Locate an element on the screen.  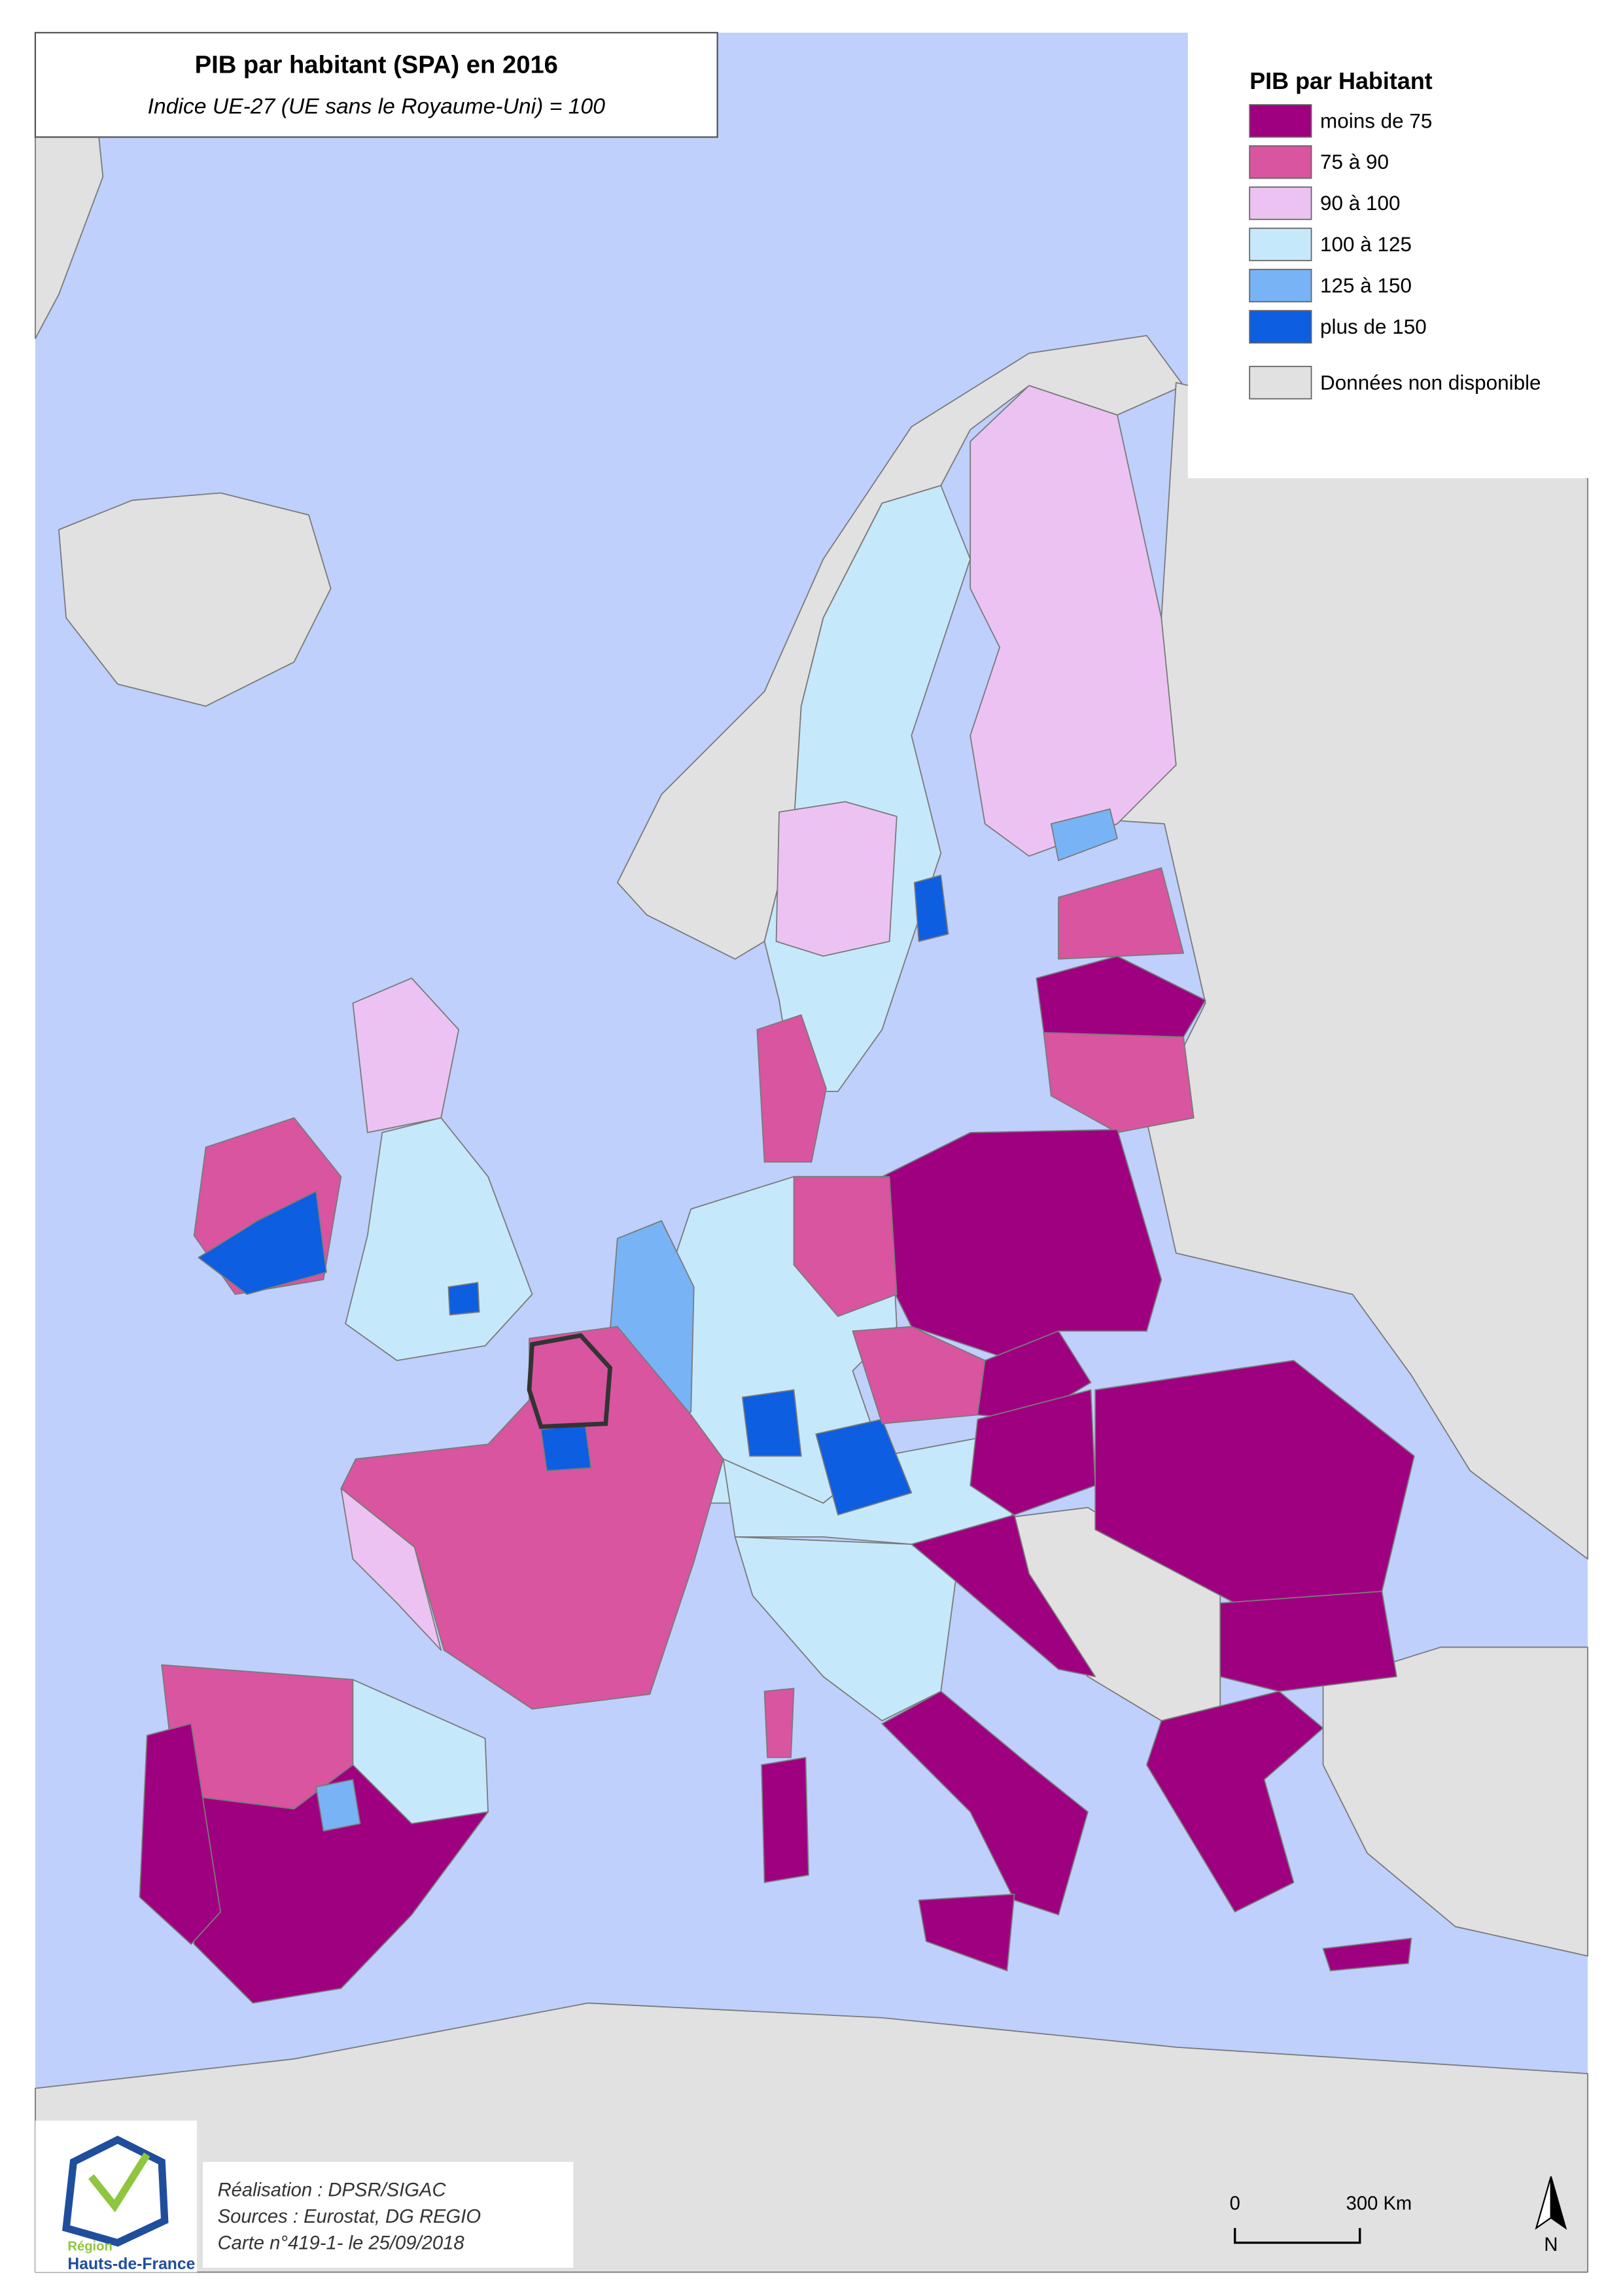
logo-mark is located at coordinates (115, 2191).